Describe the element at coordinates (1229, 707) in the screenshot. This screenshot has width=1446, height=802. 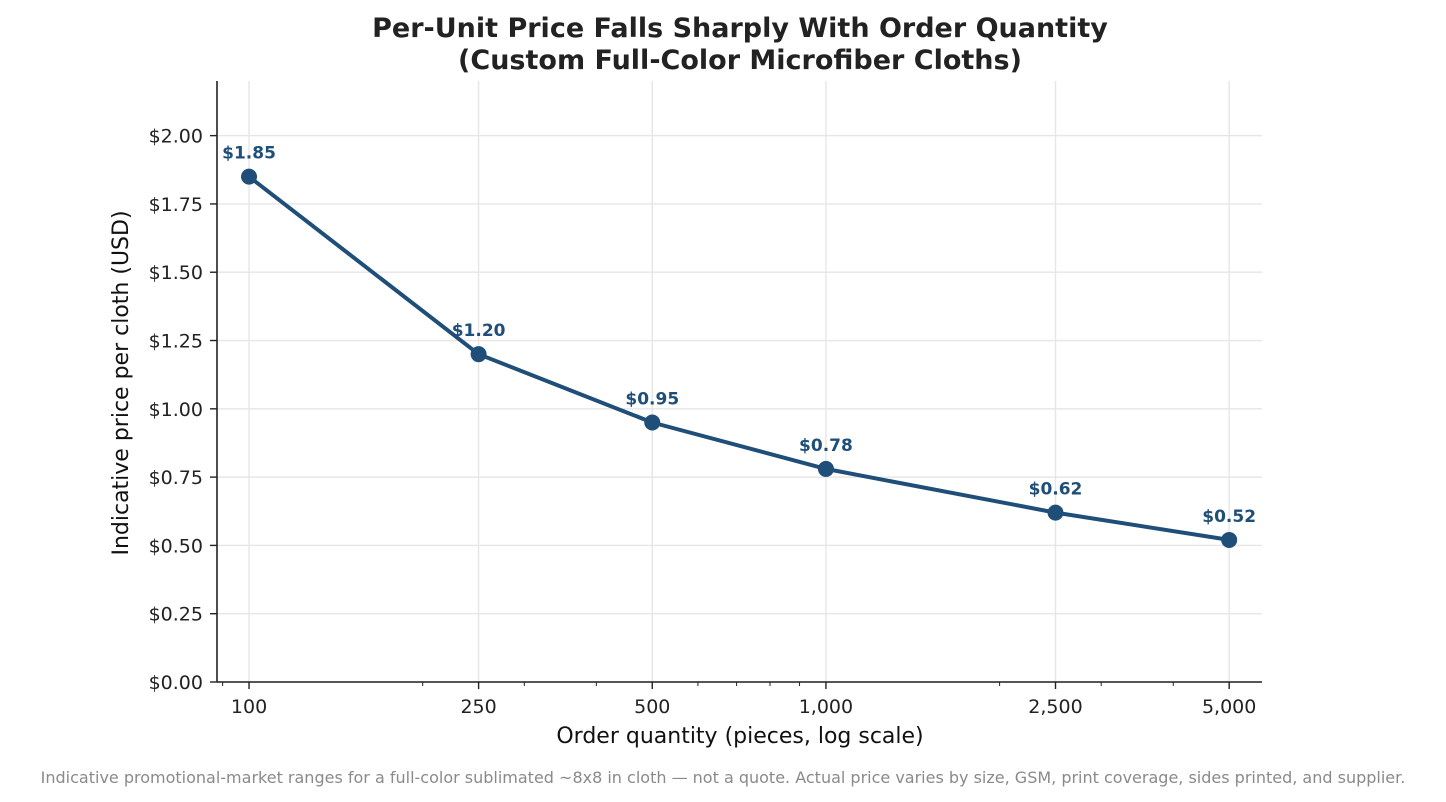
I see `x-tick-label-5: 5,000` at that location.